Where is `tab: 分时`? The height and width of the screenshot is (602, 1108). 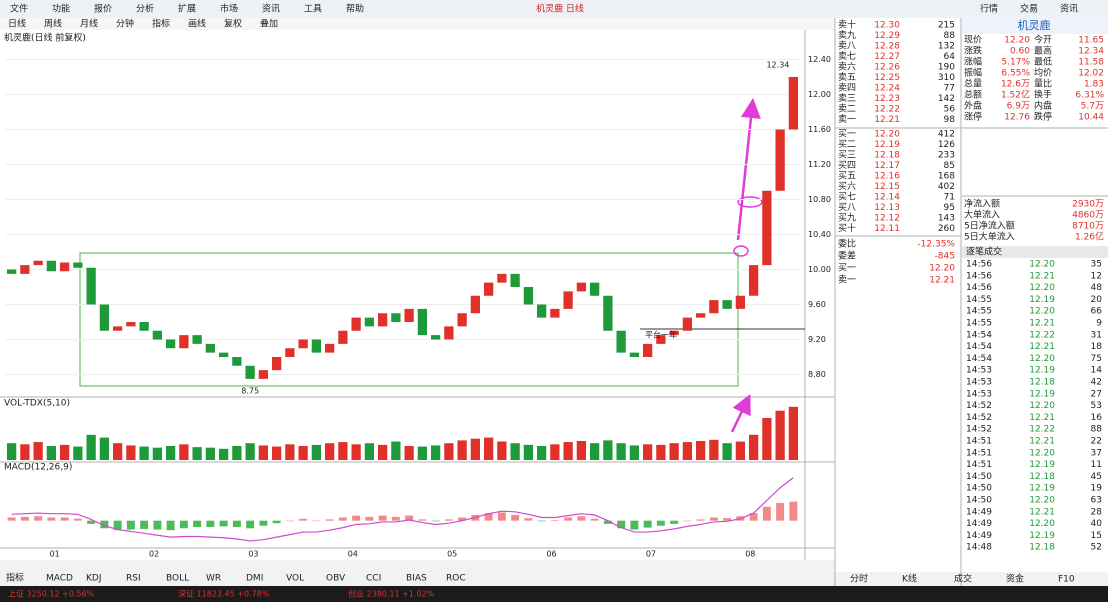
tab: 分时 is located at coordinates (859, 579).